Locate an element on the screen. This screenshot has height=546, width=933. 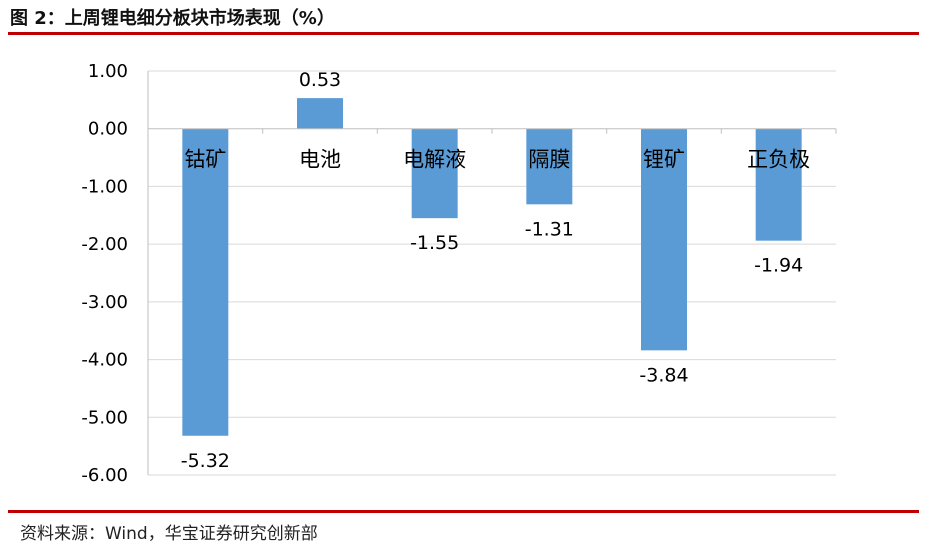
bar-电解液 is located at coordinates (434, 173).